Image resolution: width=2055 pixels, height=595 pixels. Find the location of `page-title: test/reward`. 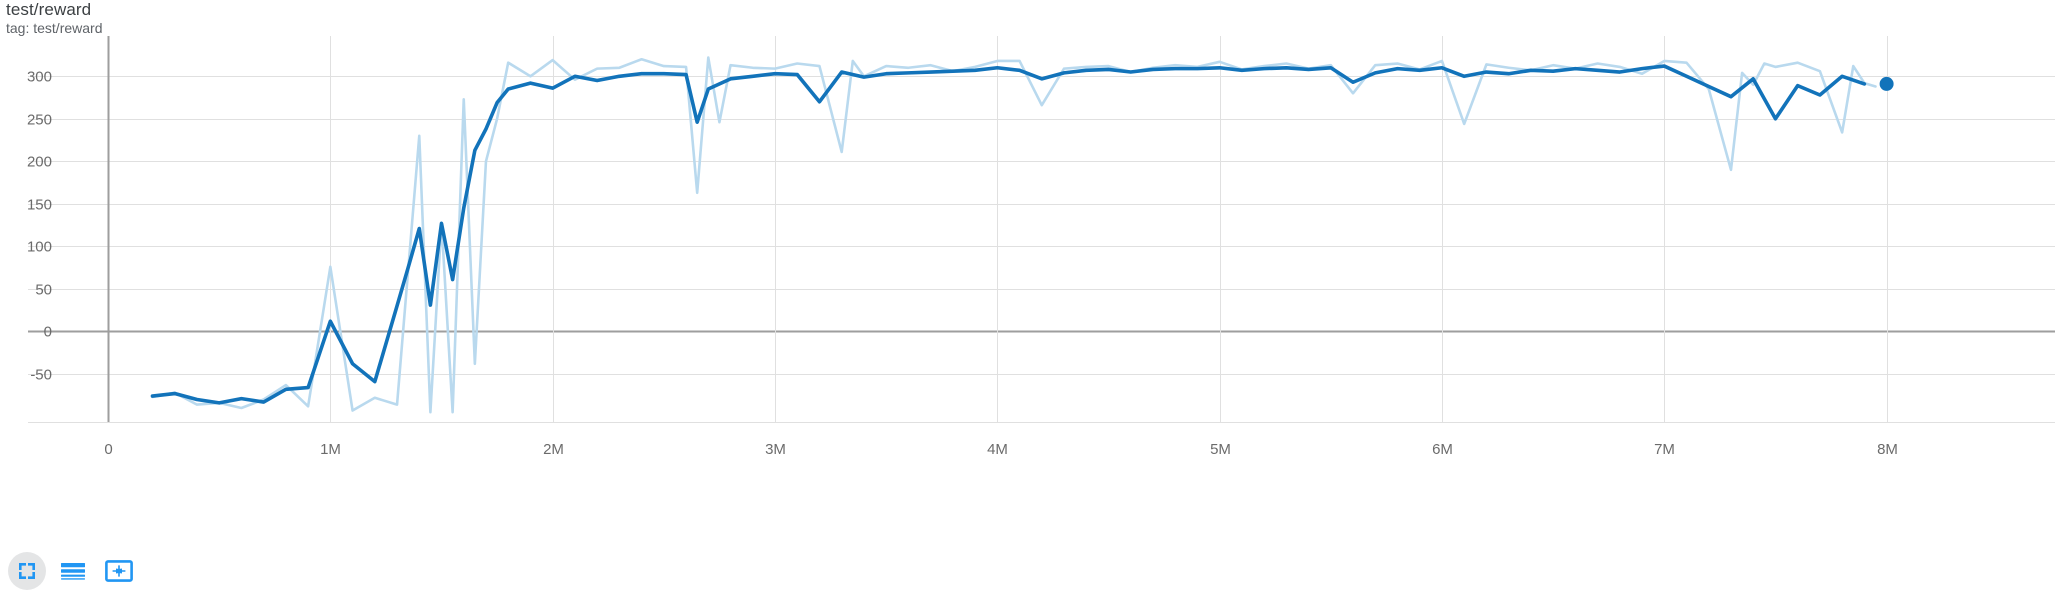

page-title: test/reward is located at coordinates (49, 9).